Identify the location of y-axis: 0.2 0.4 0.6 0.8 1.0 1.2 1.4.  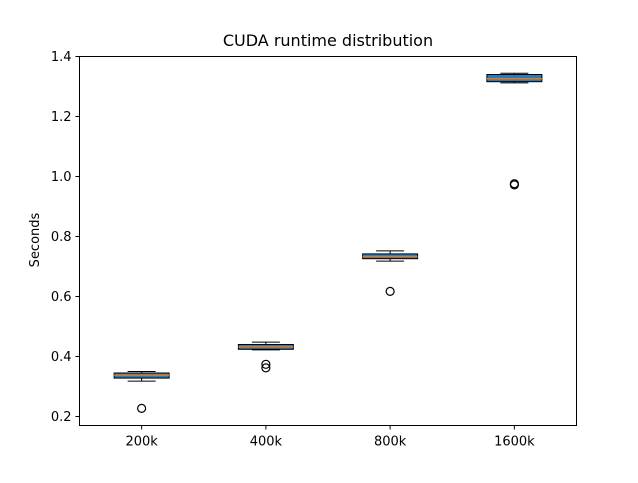
(65, 237).